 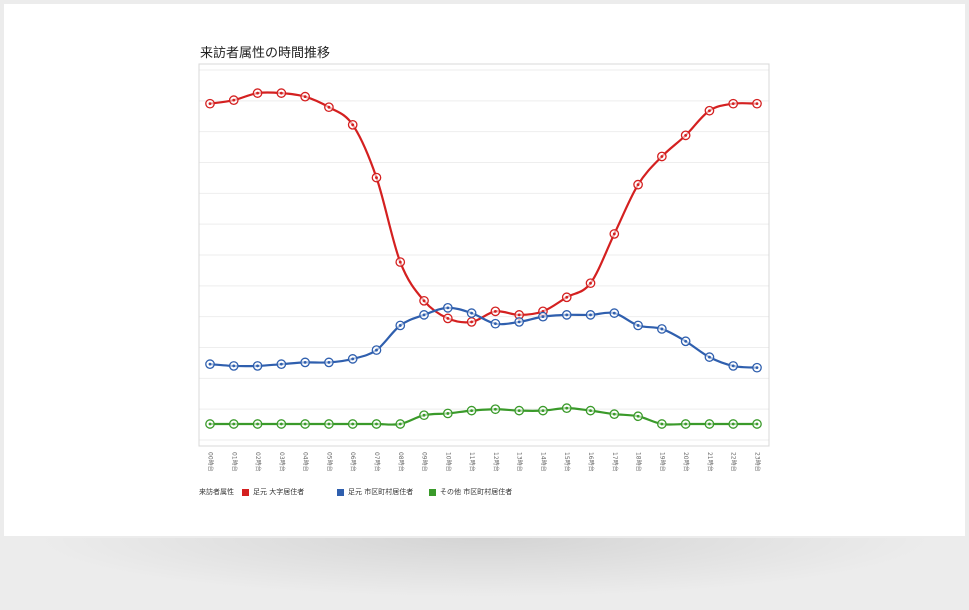 What do you see at coordinates (279, 492) in the screenshot?
I see `legend-label-red: 足元 大字居住者` at bounding box center [279, 492].